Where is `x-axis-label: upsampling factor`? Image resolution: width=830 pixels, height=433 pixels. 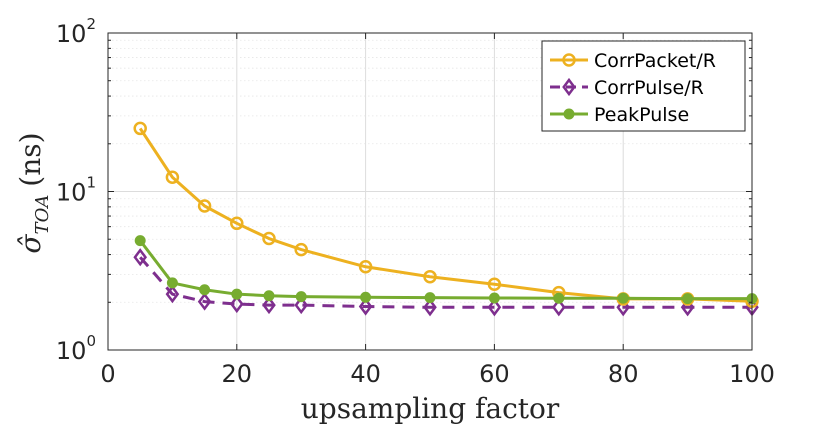
x-axis-label: upsampling factor is located at coordinates (430, 408).